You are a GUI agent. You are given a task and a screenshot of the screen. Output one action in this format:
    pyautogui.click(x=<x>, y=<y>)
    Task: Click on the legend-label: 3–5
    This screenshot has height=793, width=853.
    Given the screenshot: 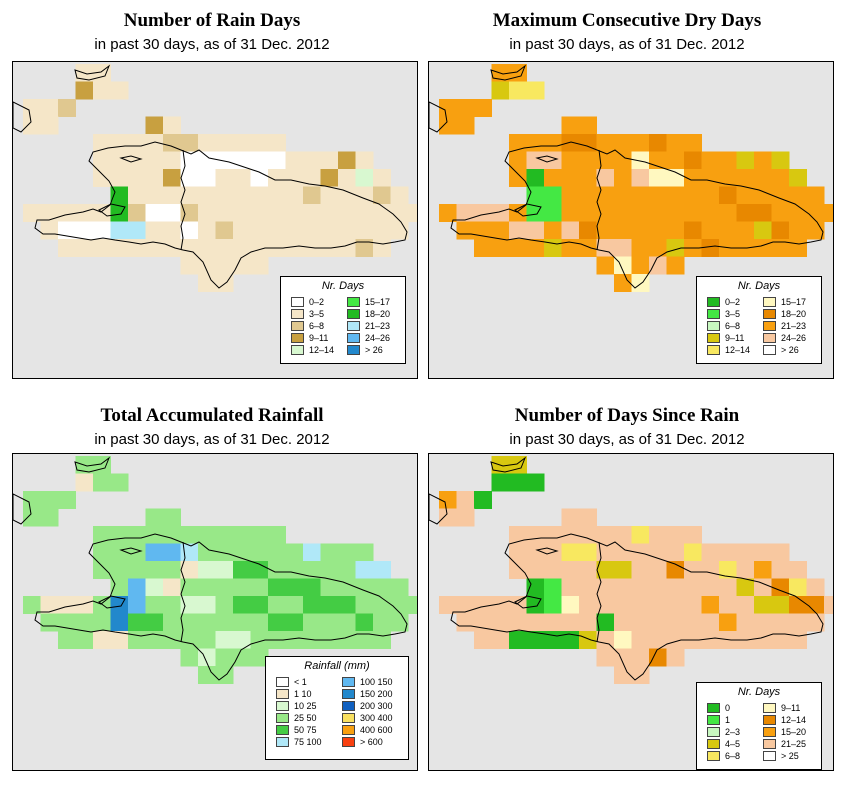 What is the action you would take?
    pyautogui.click(x=733, y=314)
    